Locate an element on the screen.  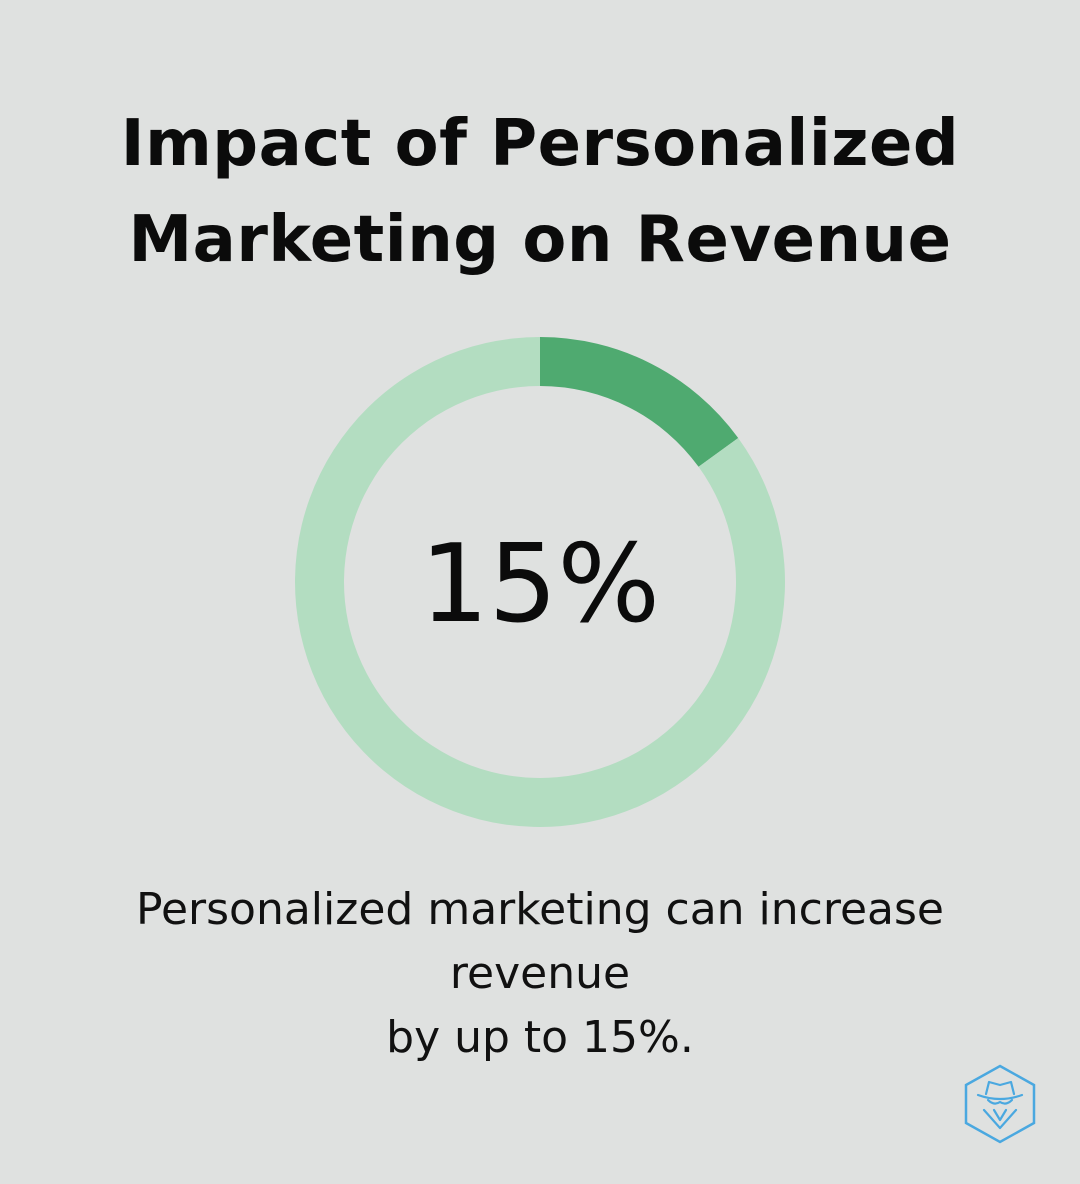
brand-logo is located at coordinates (1000, 1104).